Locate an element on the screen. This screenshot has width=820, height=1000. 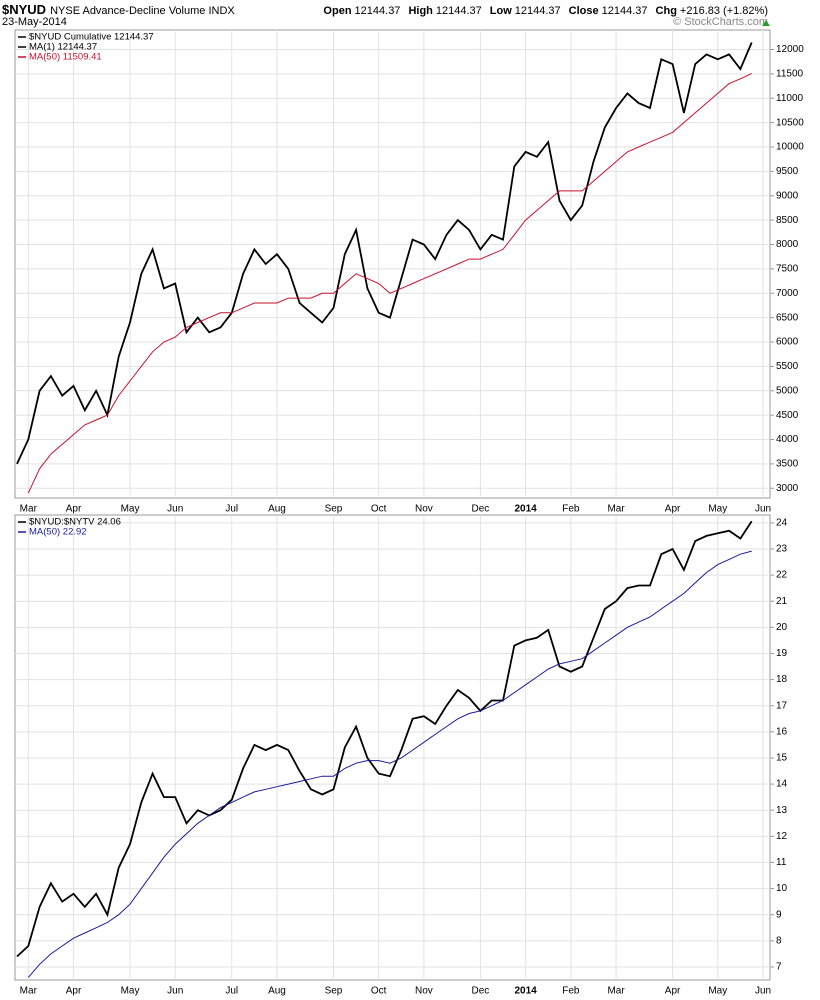
y-tick-label: 14 is located at coordinates (782, 784).